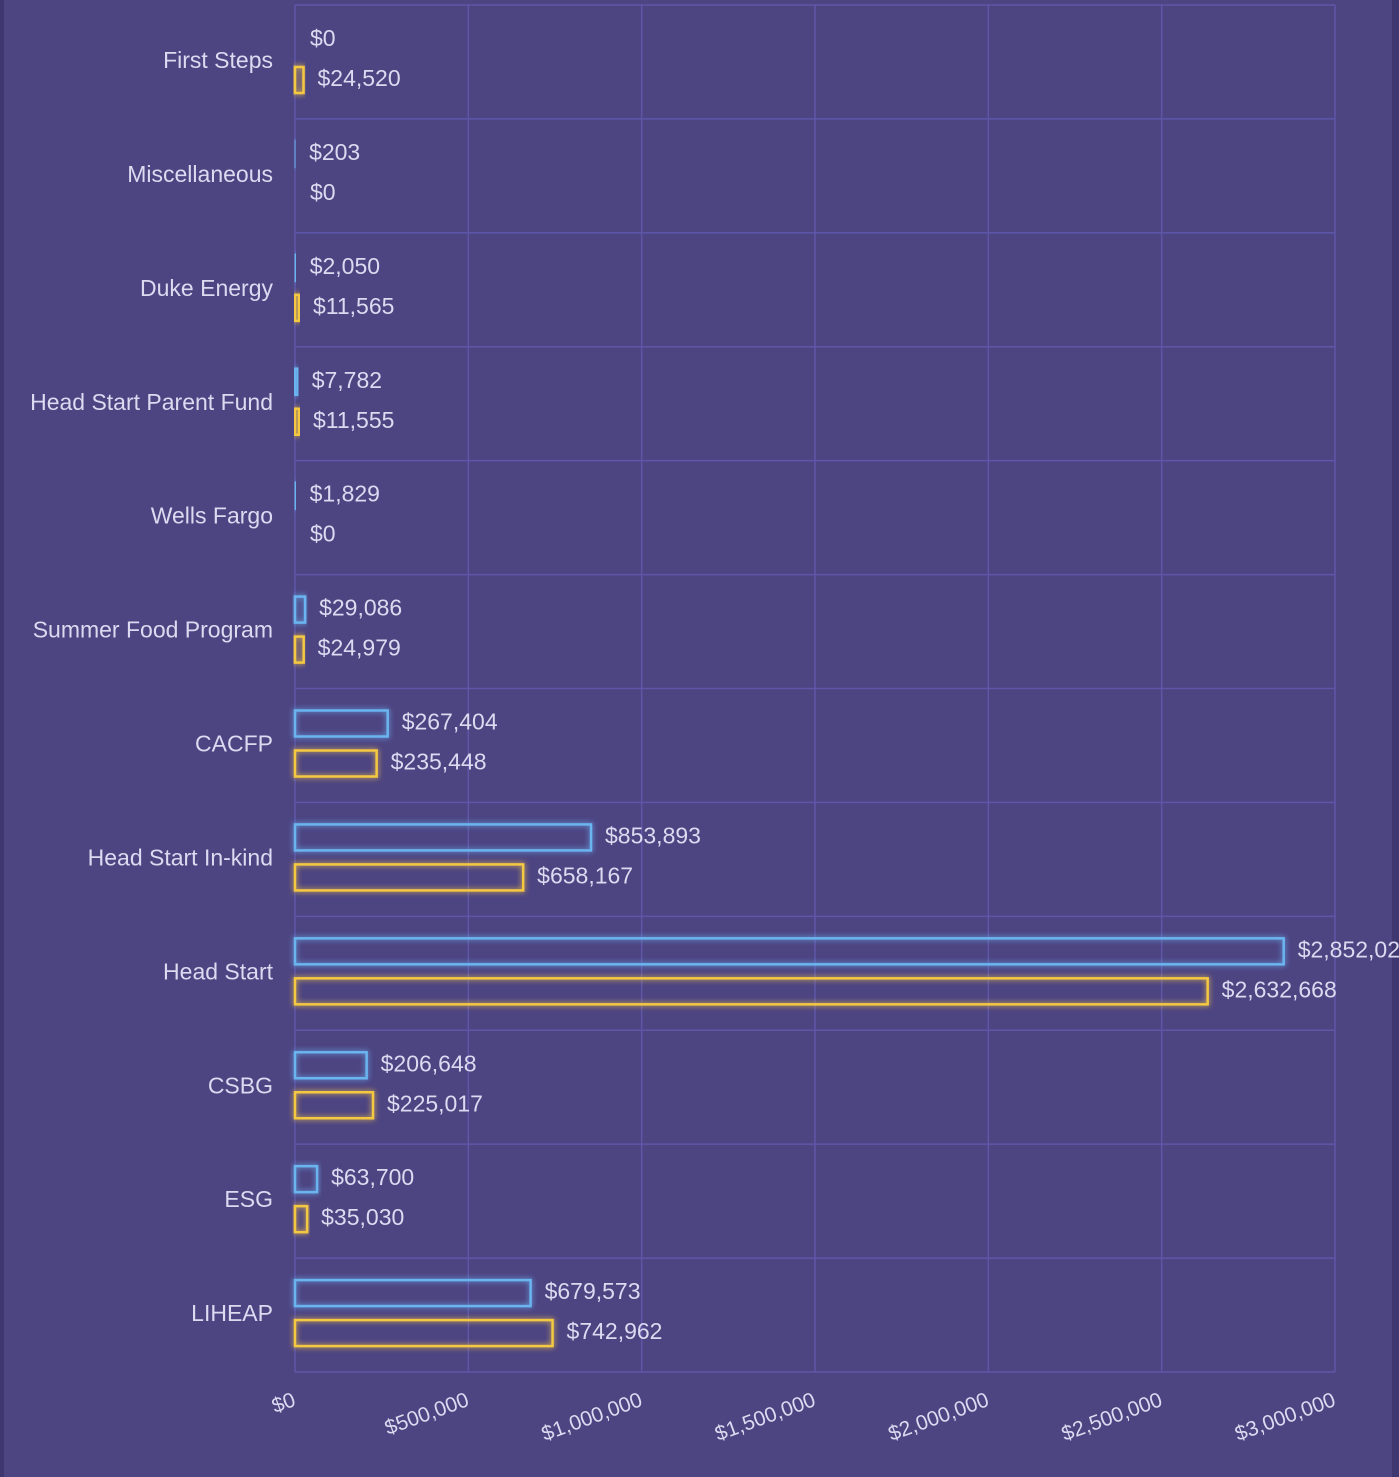 The width and height of the screenshot is (1399, 1477). I want to click on value-label: $206,648, so click(429, 1063).